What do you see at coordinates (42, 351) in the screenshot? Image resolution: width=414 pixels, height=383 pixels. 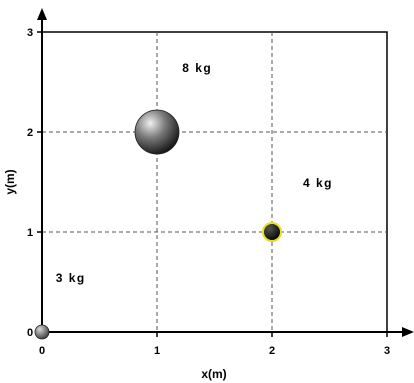 I see `x-tick-label-0: 0` at bounding box center [42, 351].